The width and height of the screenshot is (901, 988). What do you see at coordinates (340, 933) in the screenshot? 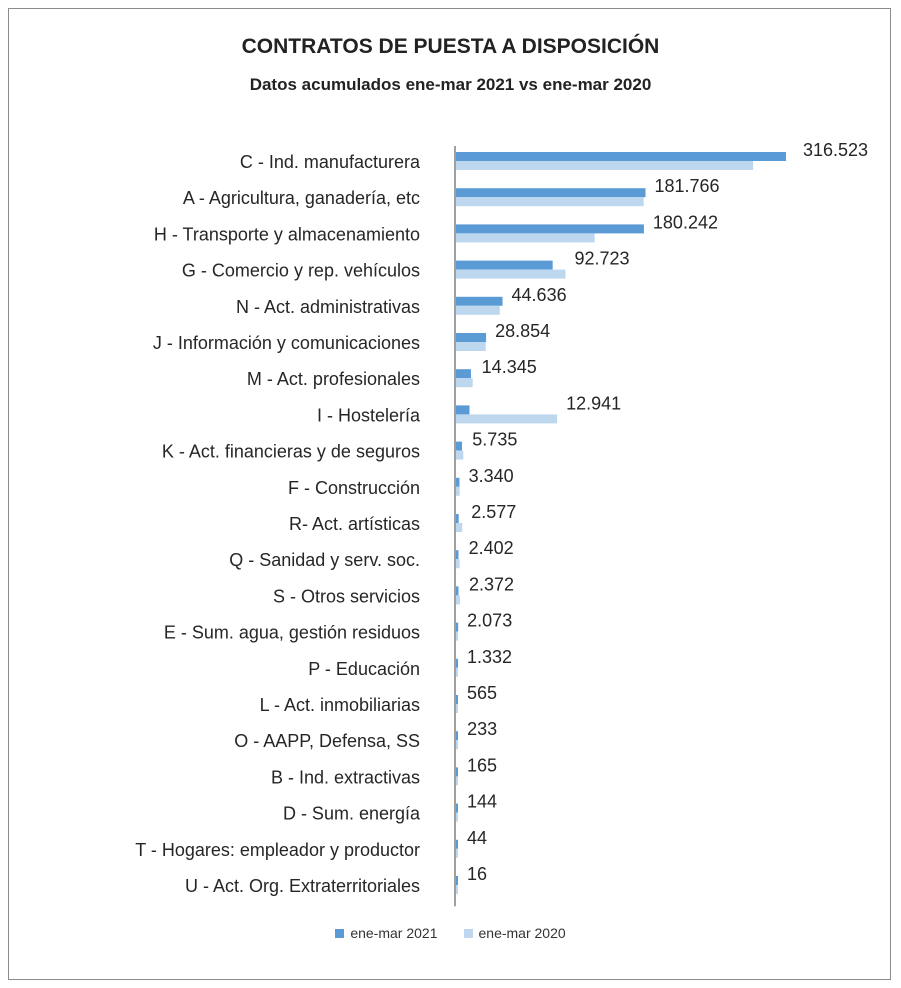
I see `legend-swatch-2021` at bounding box center [340, 933].